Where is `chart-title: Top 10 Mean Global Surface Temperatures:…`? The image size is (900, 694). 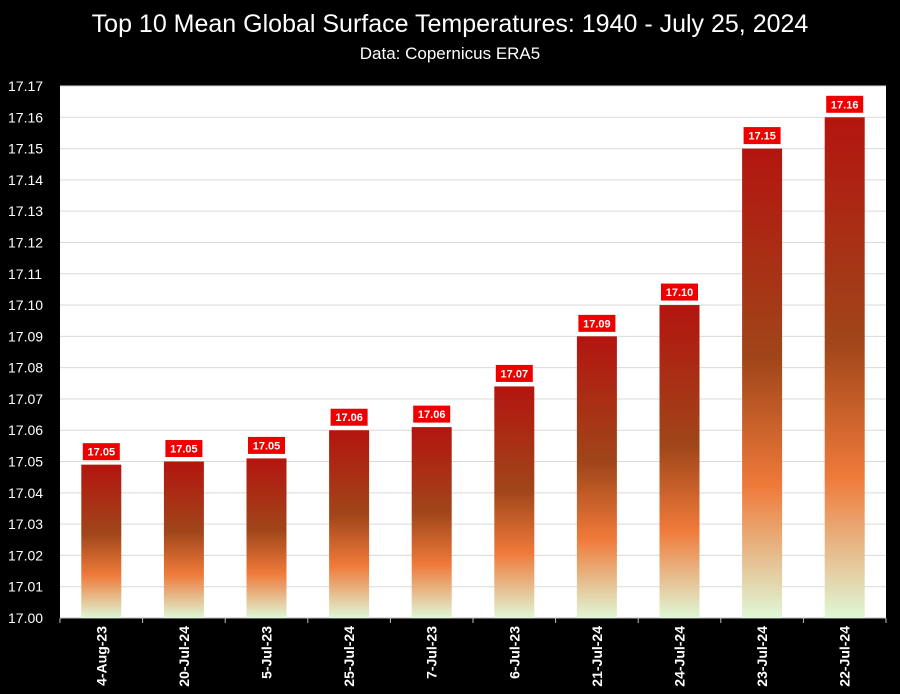 chart-title: Top 10 Mean Global Surface Temperatures:… is located at coordinates (450, 24).